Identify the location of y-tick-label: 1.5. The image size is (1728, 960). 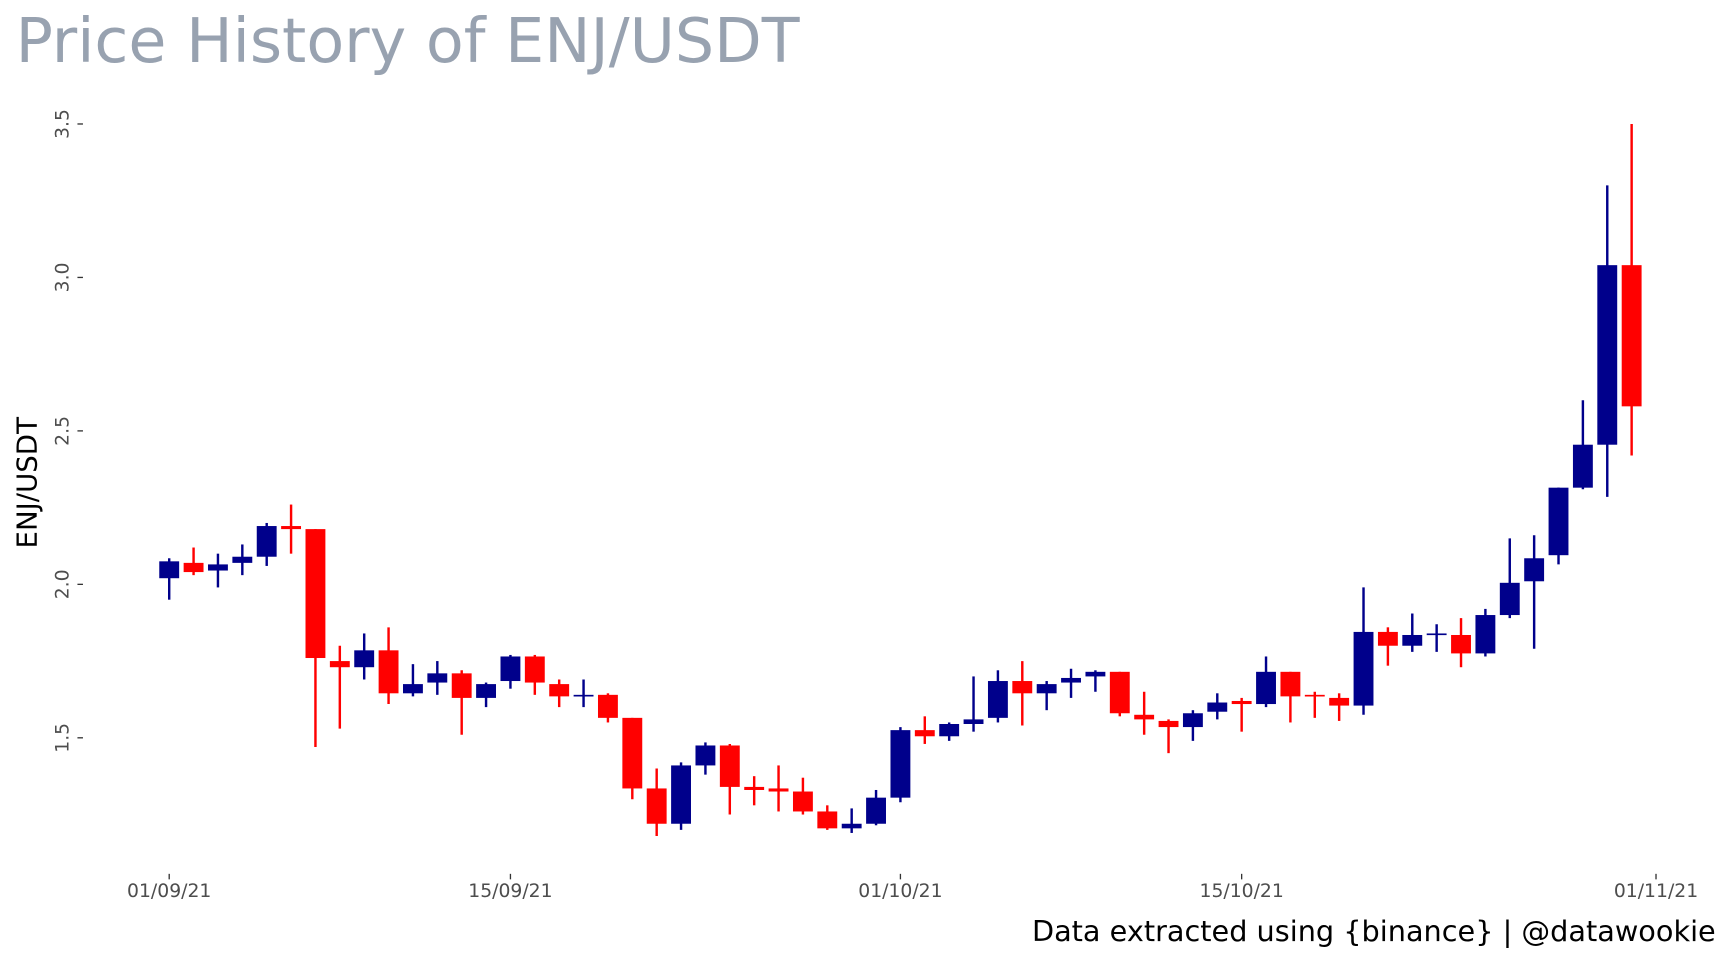
(63, 738).